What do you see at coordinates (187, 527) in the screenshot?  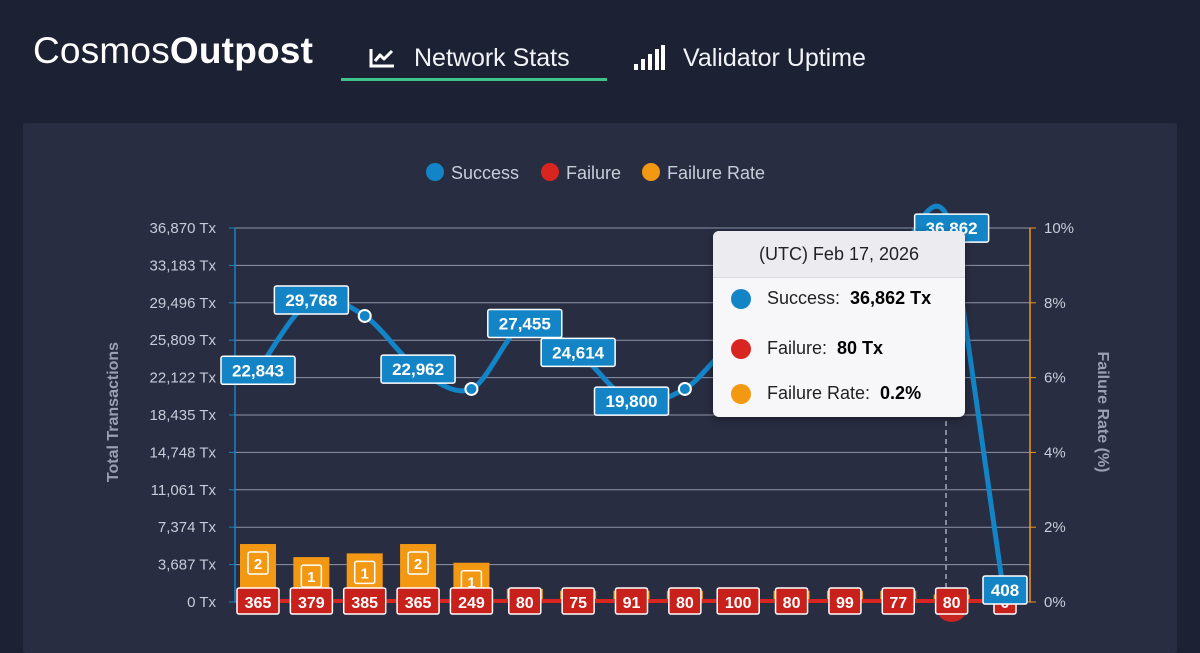 I see `y-tick-label: 7,374 Tx` at bounding box center [187, 527].